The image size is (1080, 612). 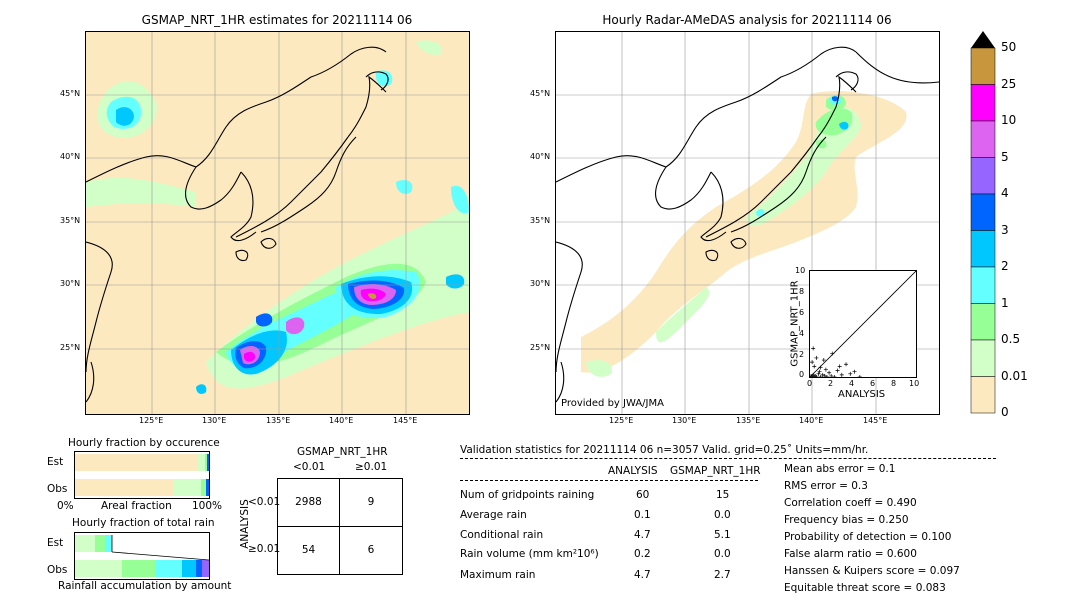 I want to click on validation-row-label: Maximum rain, so click(x=498, y=575).